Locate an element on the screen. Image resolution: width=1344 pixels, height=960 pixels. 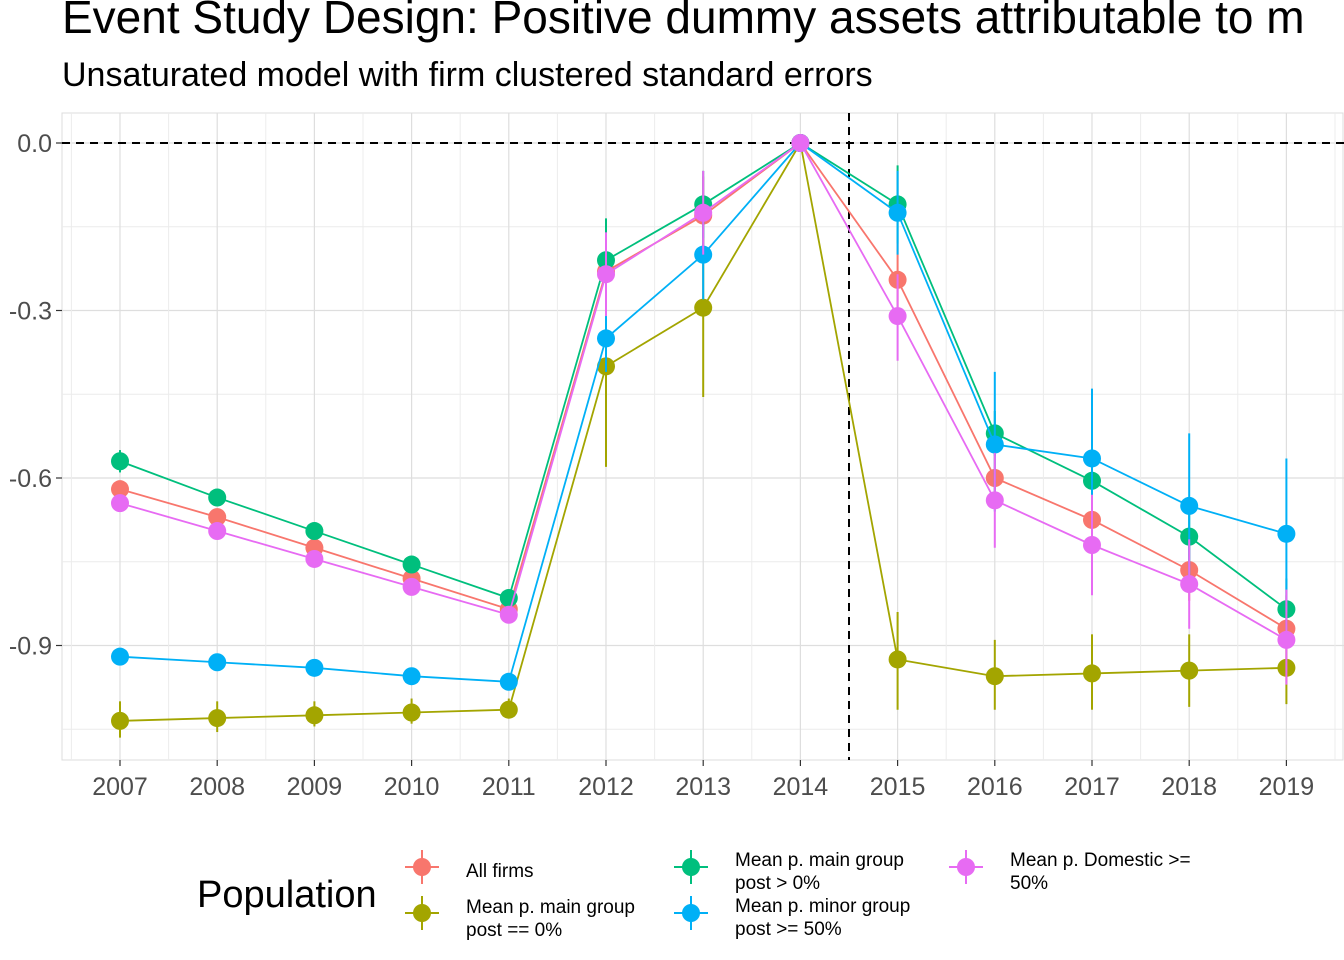
legend-label: post == 0% is located at coordinates (514, 930).